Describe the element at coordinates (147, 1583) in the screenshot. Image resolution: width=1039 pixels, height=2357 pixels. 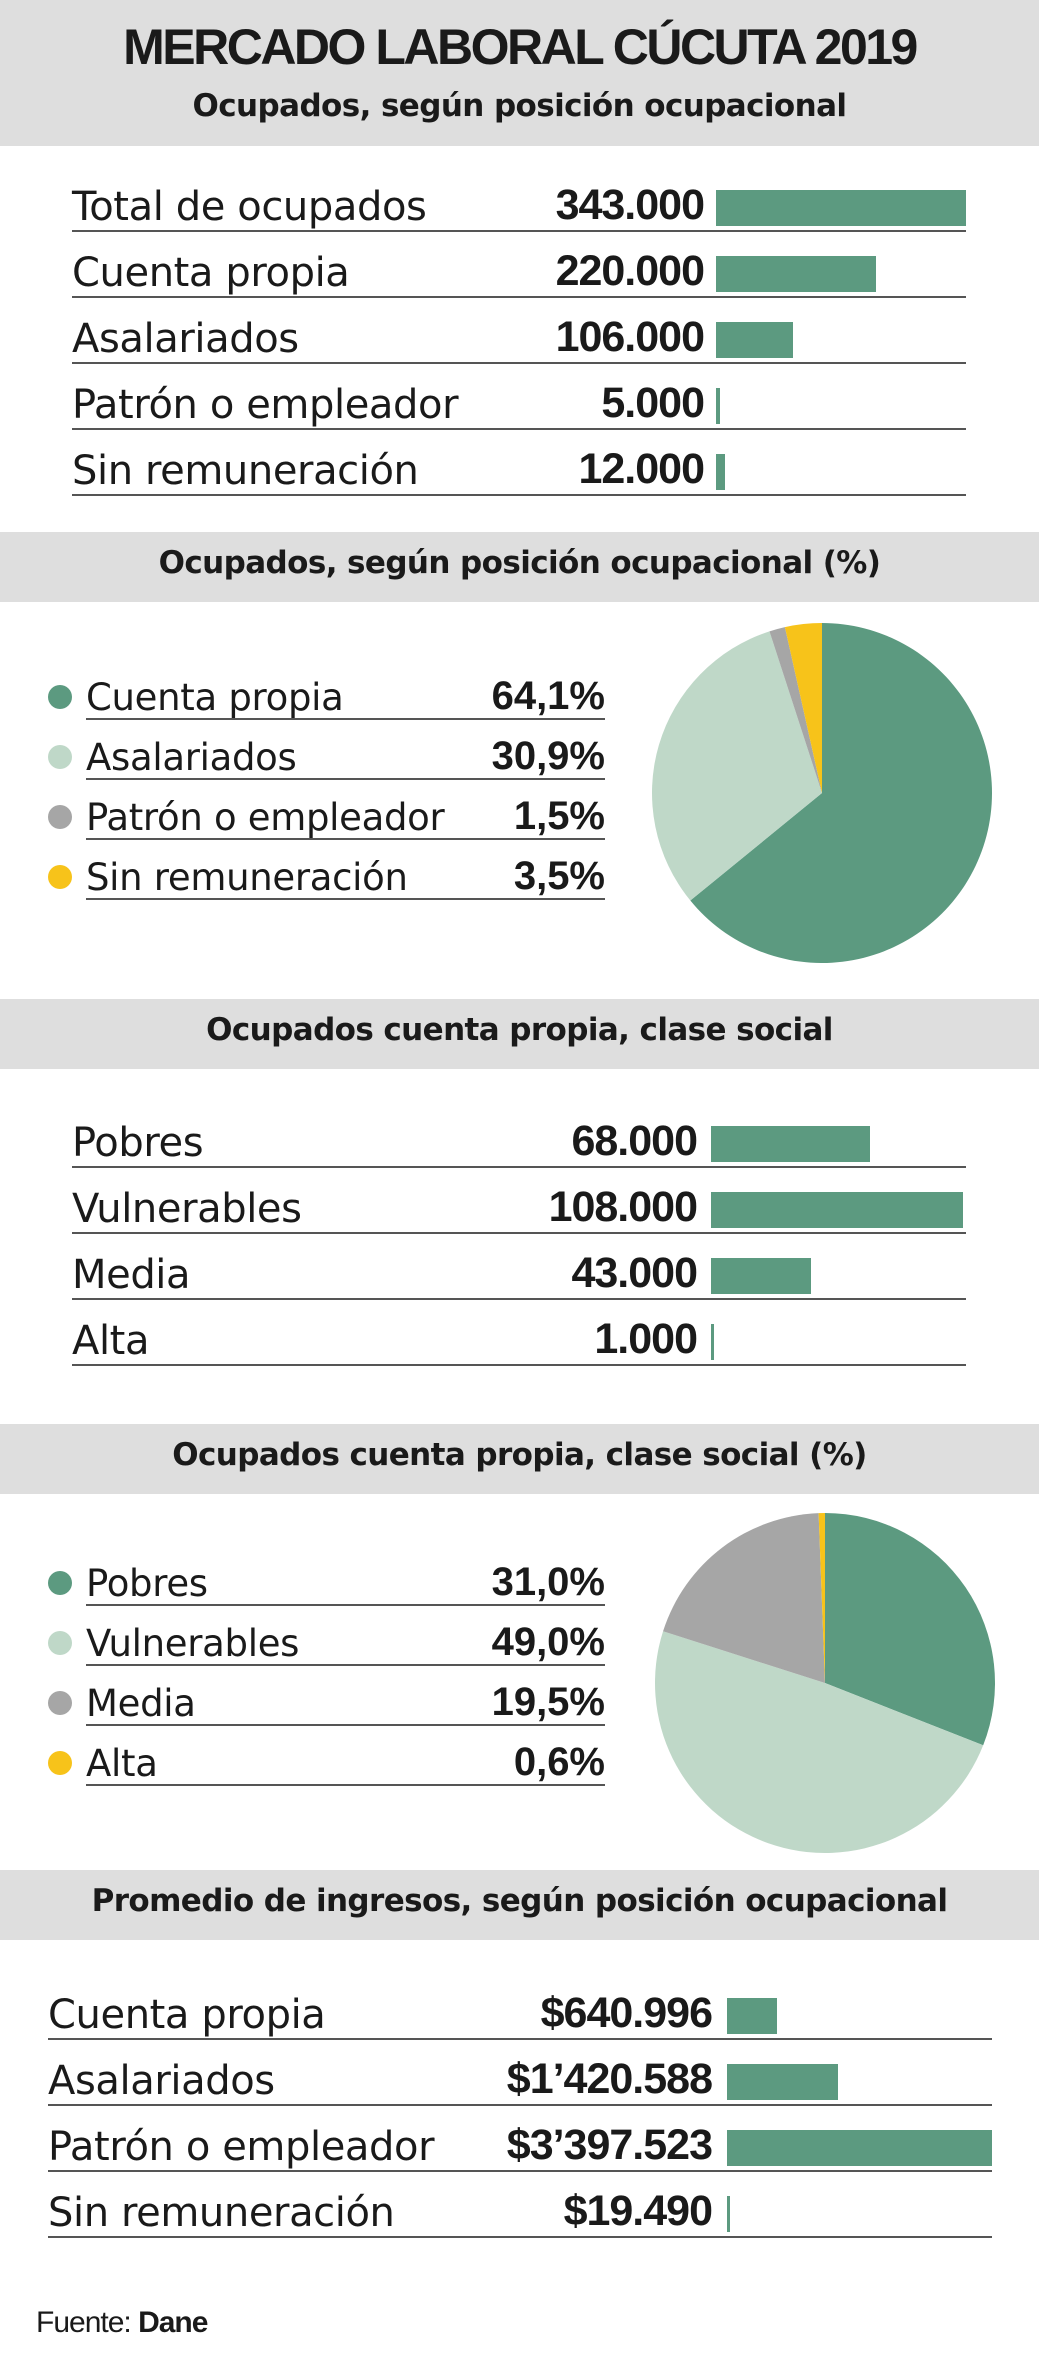
I see `legend-label: Pobres` at that location.